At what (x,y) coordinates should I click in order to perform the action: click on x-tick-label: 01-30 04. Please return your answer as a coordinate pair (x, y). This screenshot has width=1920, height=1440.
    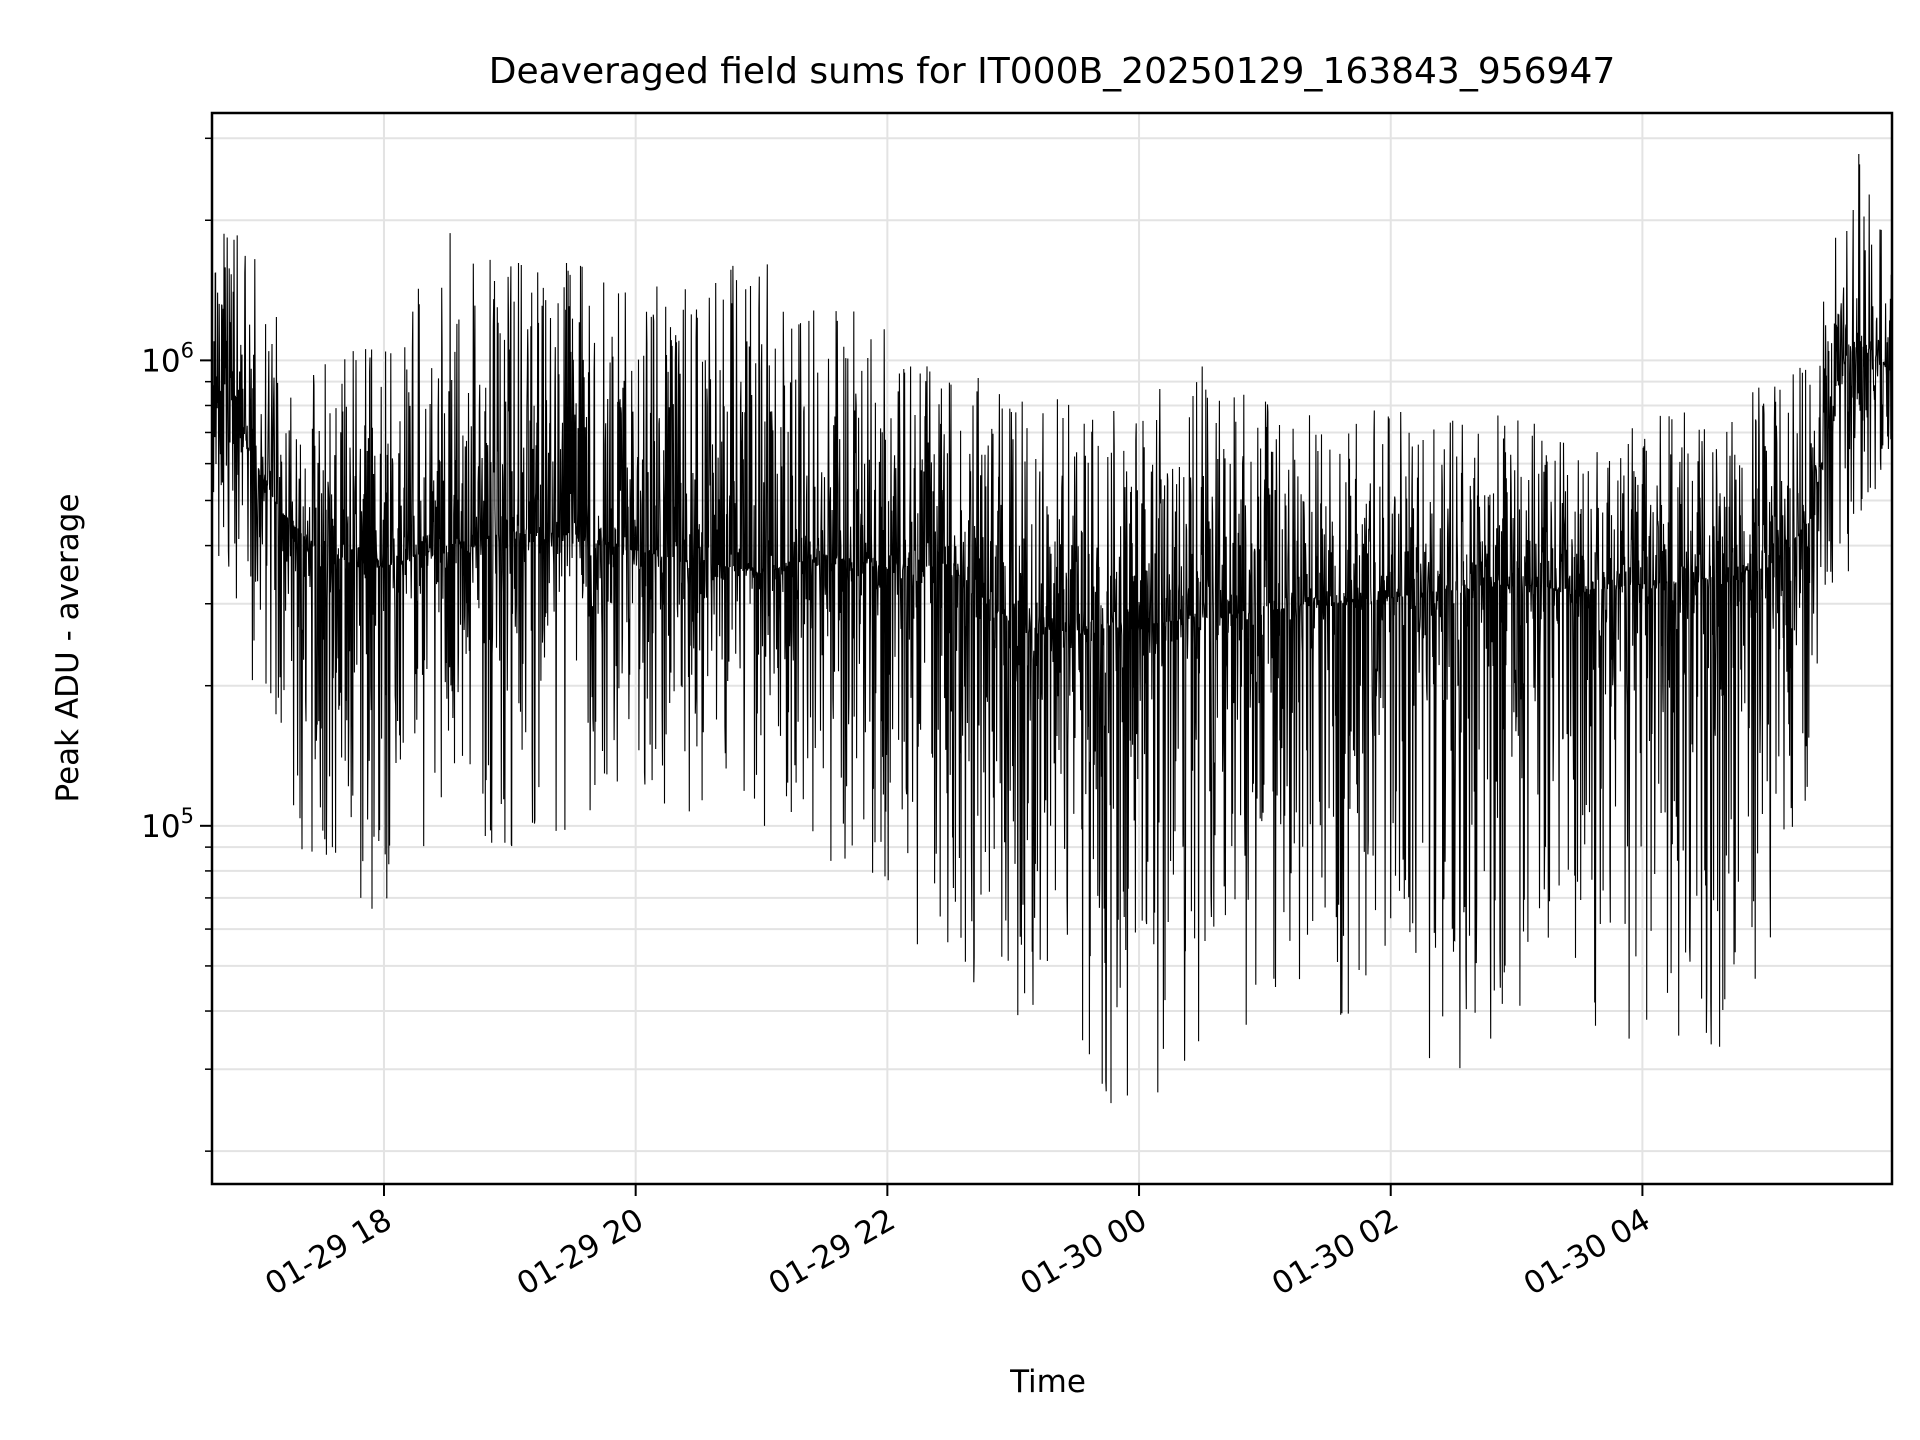
    Looking at the image, I should click on (1587, 1252).